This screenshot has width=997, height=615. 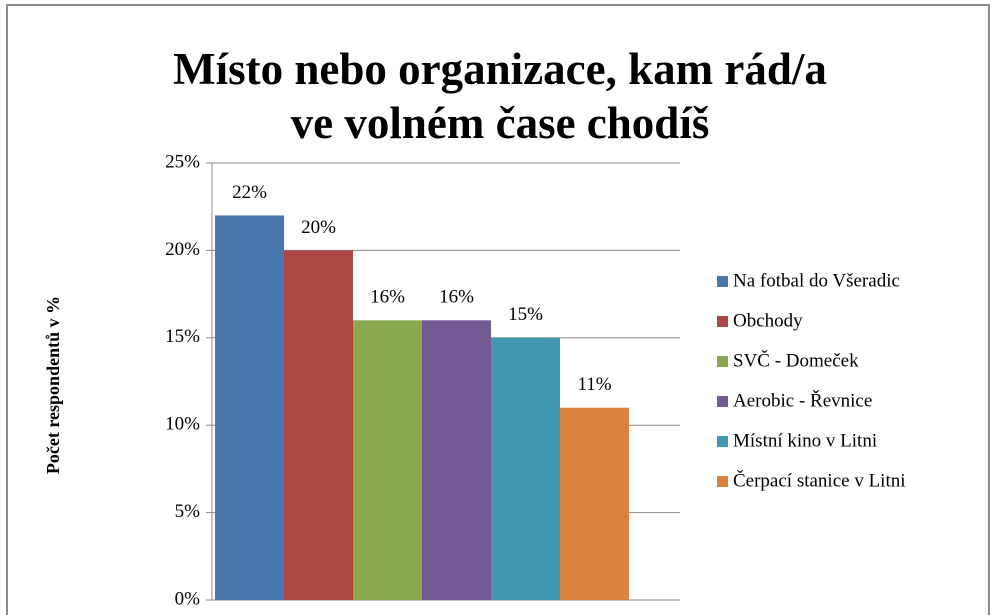 What do you see at coordinates (318, 227) in the screenshot?
I see `data-label: 20%` at bounding box center [318, 227].